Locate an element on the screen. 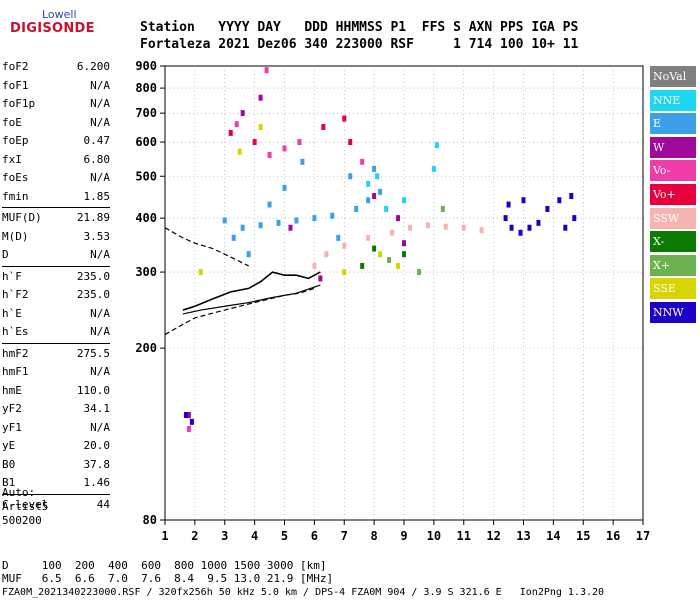  param-row: yF2 34.1 is located at coordinates (56, 409).